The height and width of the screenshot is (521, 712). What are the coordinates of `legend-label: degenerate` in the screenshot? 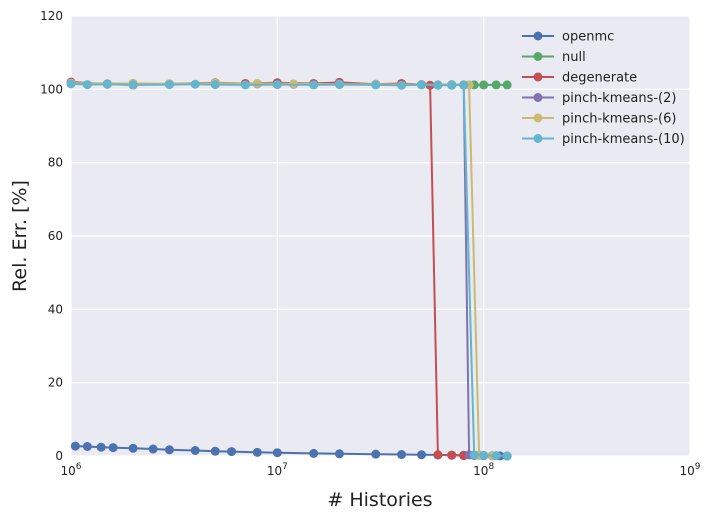 It's located at (599, 78).